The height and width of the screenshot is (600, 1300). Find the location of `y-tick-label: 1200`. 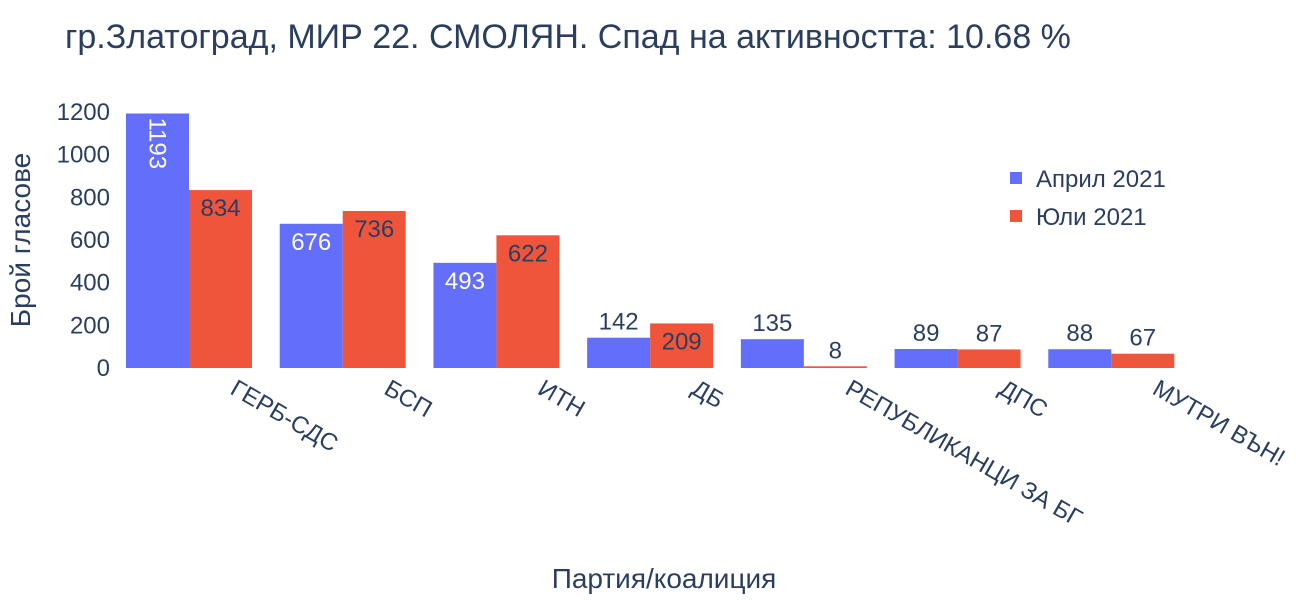

y-tick-label: 1200 is located at coordinates (83, 112).